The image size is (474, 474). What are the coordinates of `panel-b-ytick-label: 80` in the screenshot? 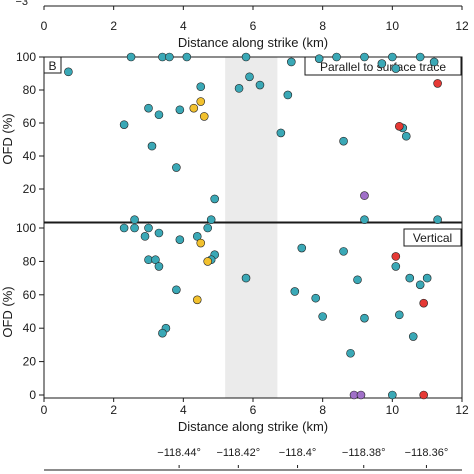 It's located at (30, 90).